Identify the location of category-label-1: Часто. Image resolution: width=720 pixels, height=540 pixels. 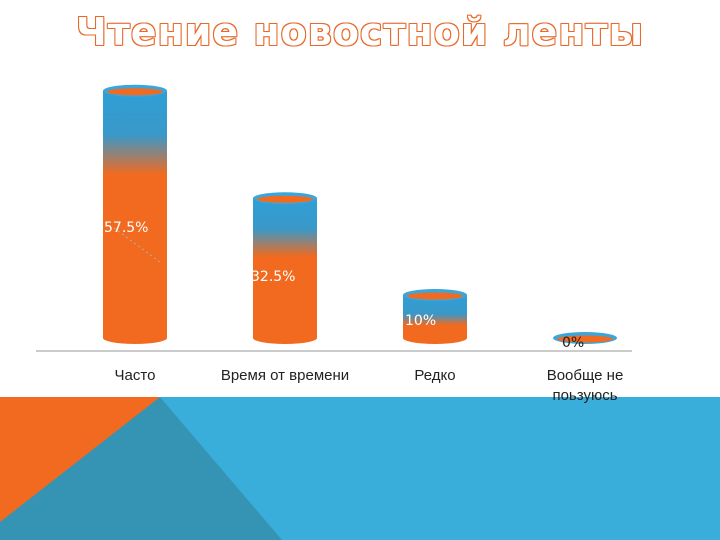
(135, 375).